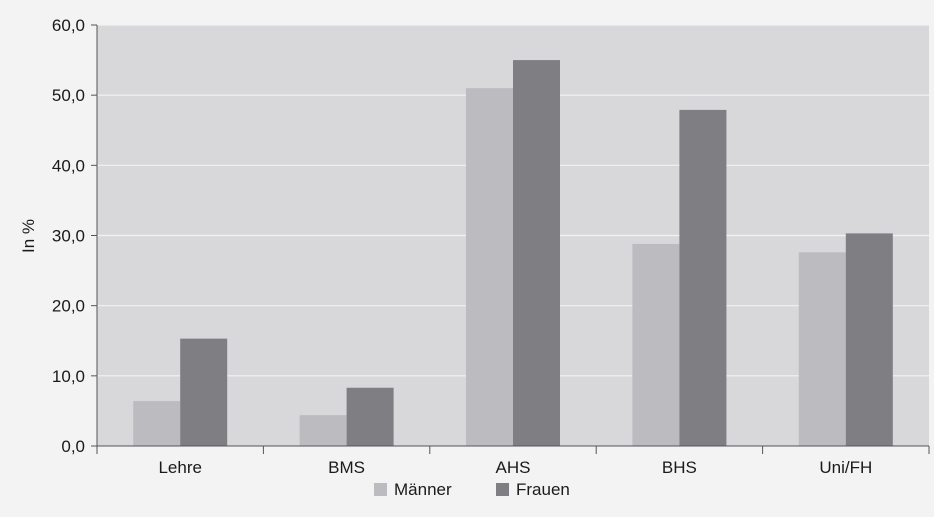 The width and height of the screenshot is (934, 517). Describe the element at coordinates (822, 349) in the screenshot. I see `bar-männer-uni-fh` at that location.